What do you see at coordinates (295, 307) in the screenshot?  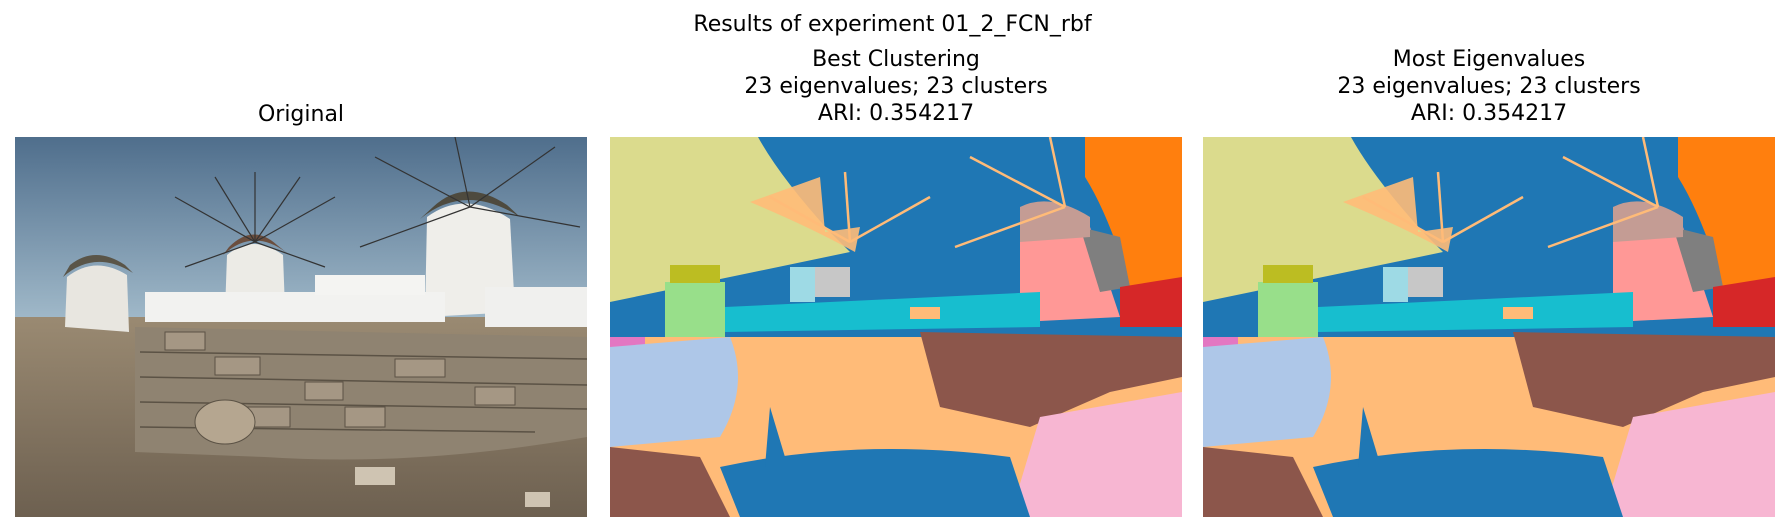 I see `white-building` at bounding box center [295, 307].